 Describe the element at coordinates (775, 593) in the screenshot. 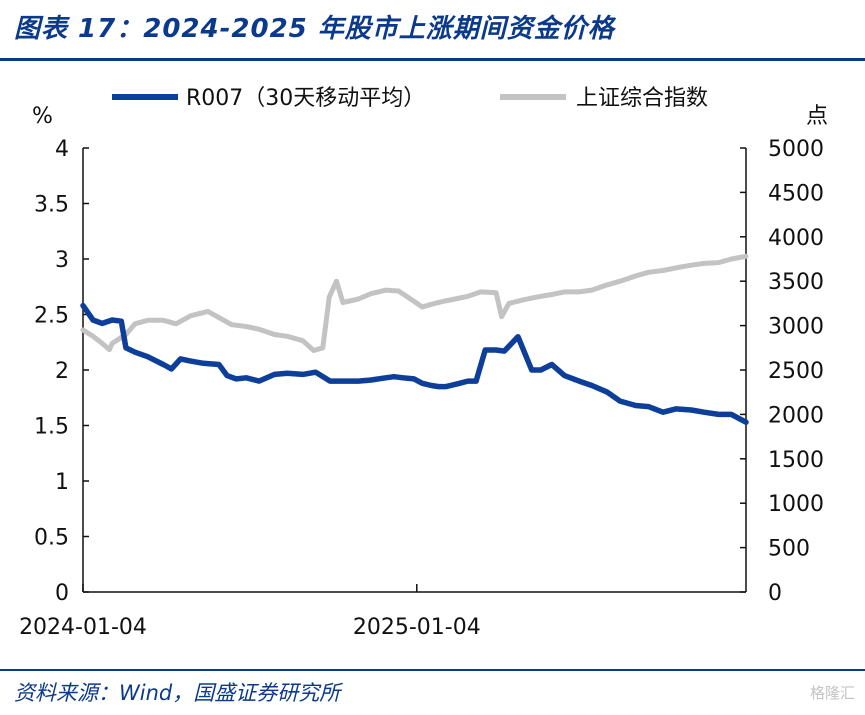

I see `right-tick-label: 0` at that location.